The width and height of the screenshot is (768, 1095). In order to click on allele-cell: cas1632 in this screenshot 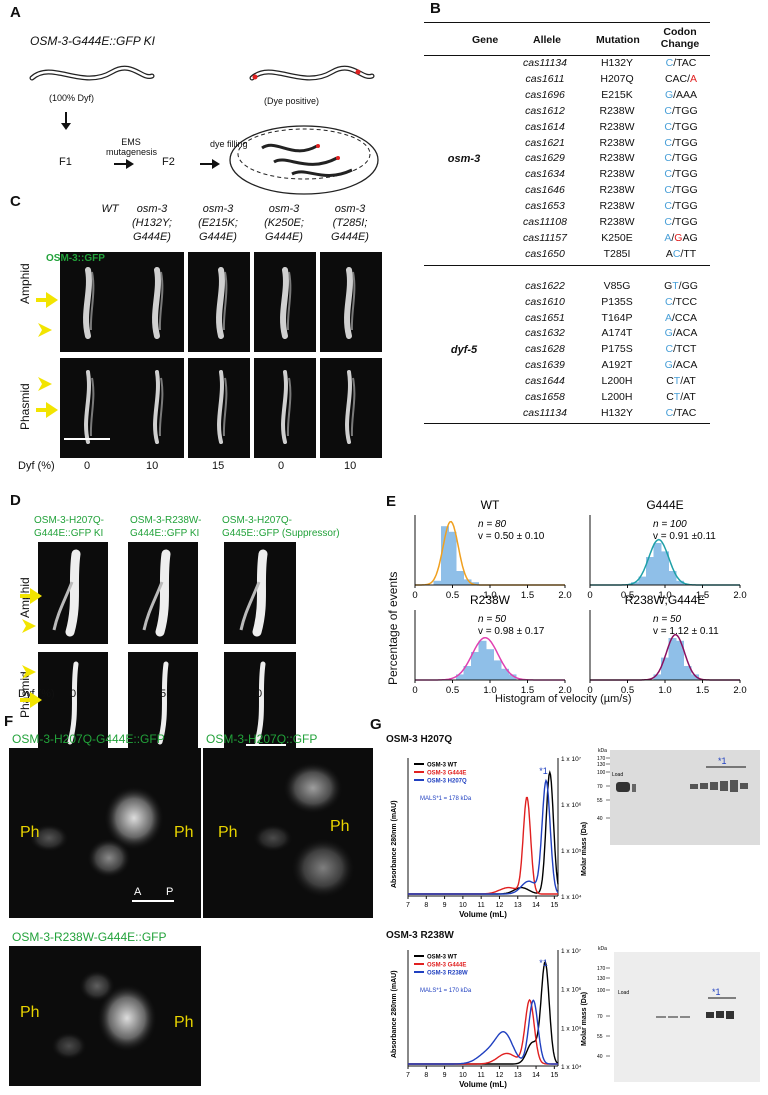, I will do `click(545, 333)`.